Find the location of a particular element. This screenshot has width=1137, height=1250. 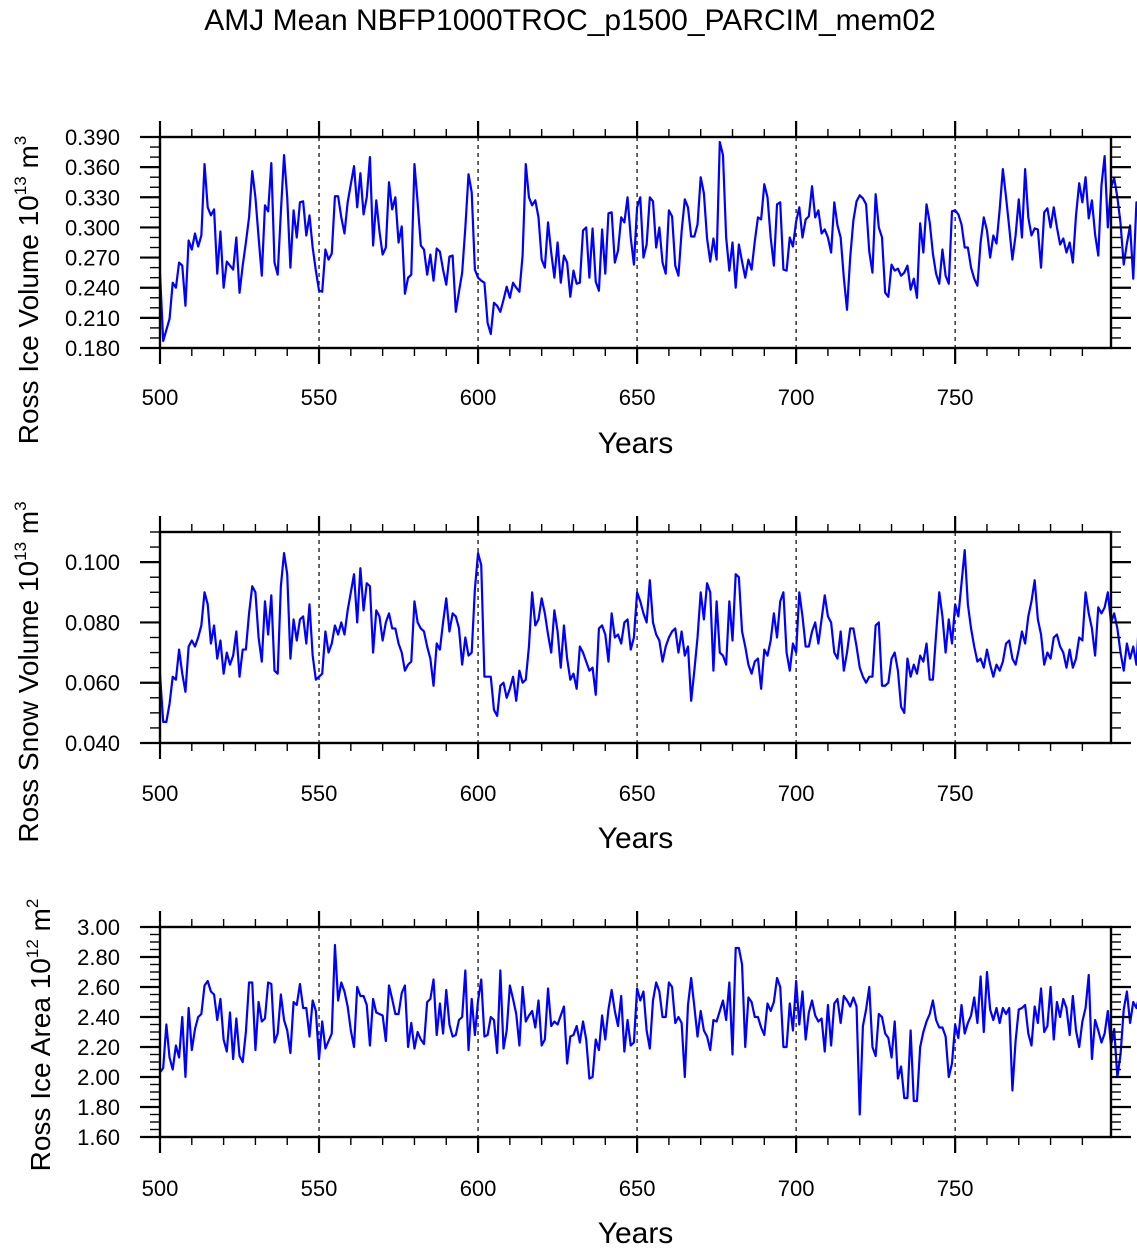

y-tick-label: 2.80 is located at coordinates (98, 957).